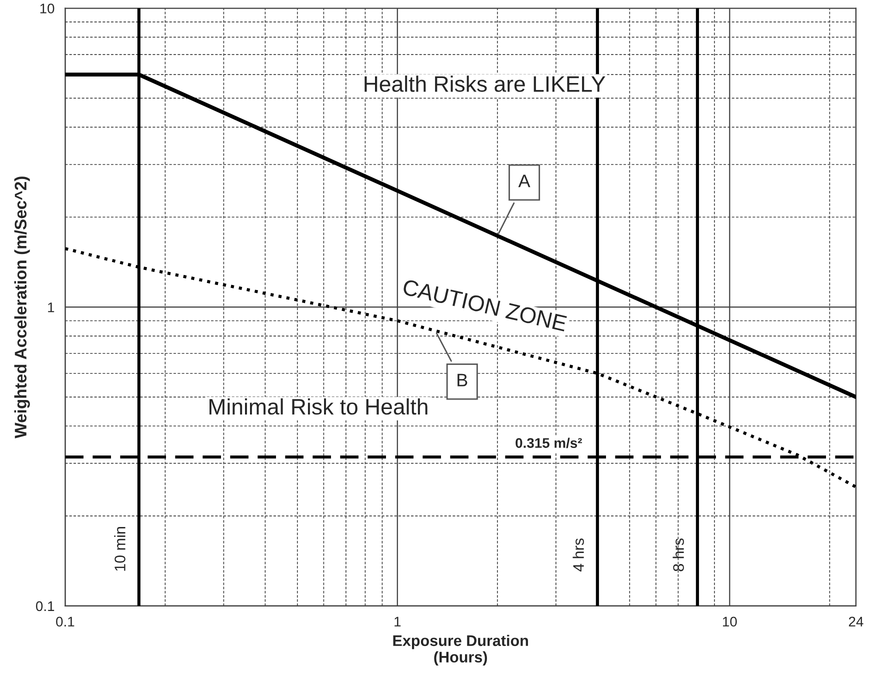  What do you see at coordinates (45, 606) in the screenshot?
I see `y-tick-label: 0.1` at bounding box center [45, 606].